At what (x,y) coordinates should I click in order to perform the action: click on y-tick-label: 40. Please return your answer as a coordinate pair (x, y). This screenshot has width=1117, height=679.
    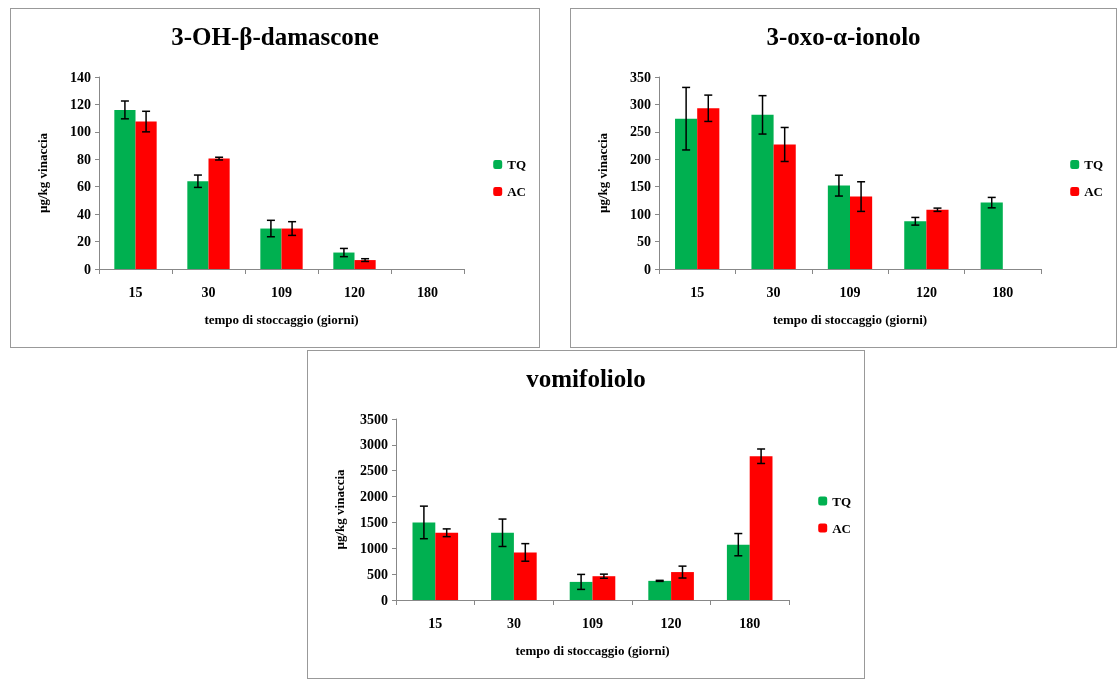
    Looking at the image, I should click on (84, 214).